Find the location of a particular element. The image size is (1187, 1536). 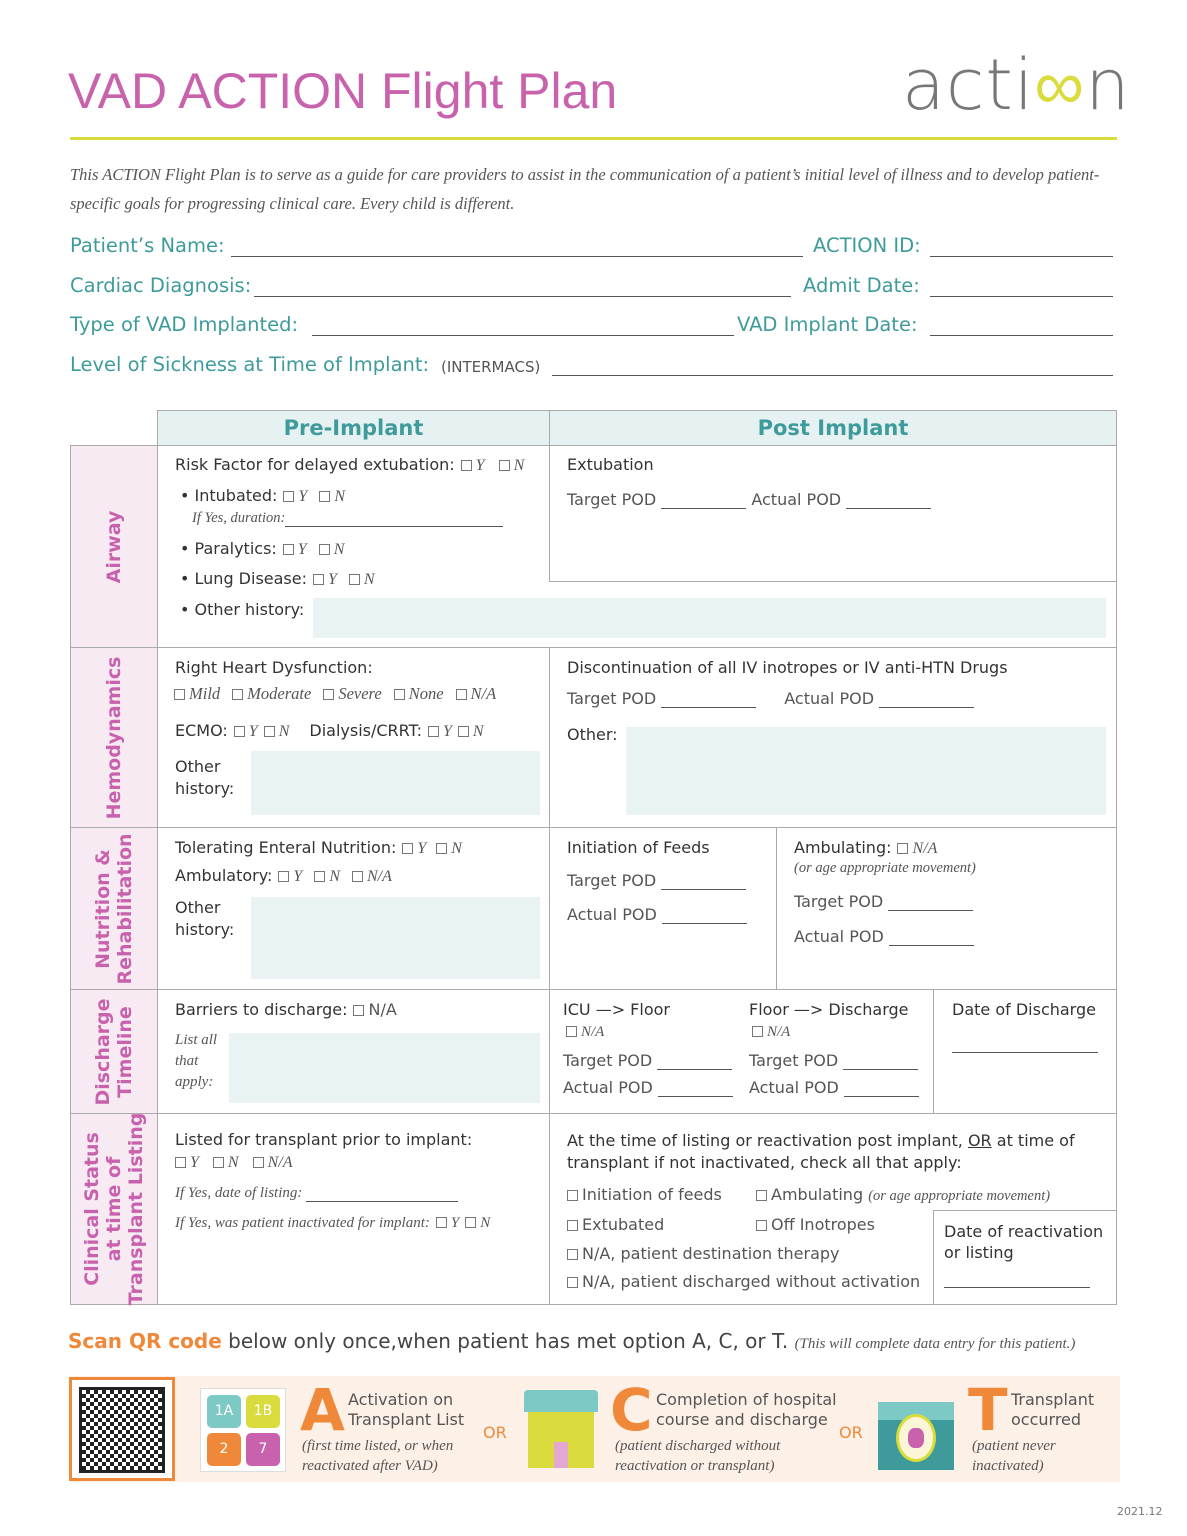

intermacs-label: (INTERMACS) is located at coordinates (491, 367).